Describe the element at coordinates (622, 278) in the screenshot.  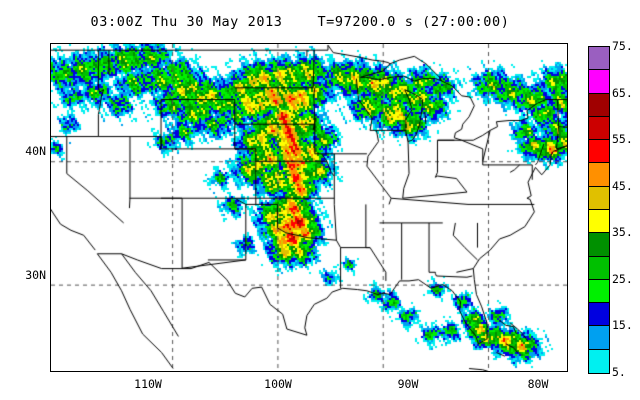
I see `colorbar-tick-5: 25.` at that location.